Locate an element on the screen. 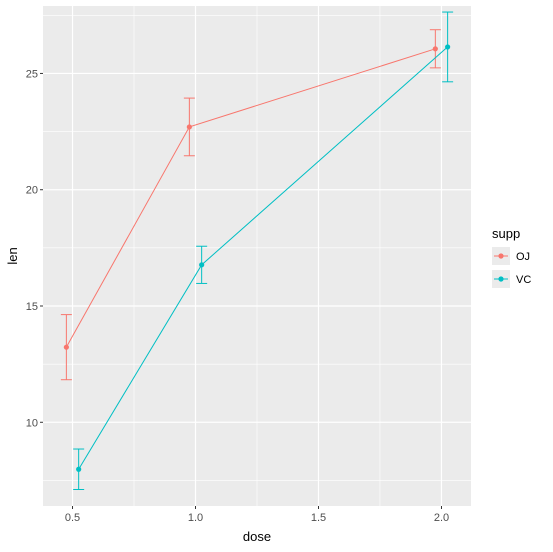 This screenshot has width=553, height=552. legend-label-vc: VC is located at coordinates (523, 280).